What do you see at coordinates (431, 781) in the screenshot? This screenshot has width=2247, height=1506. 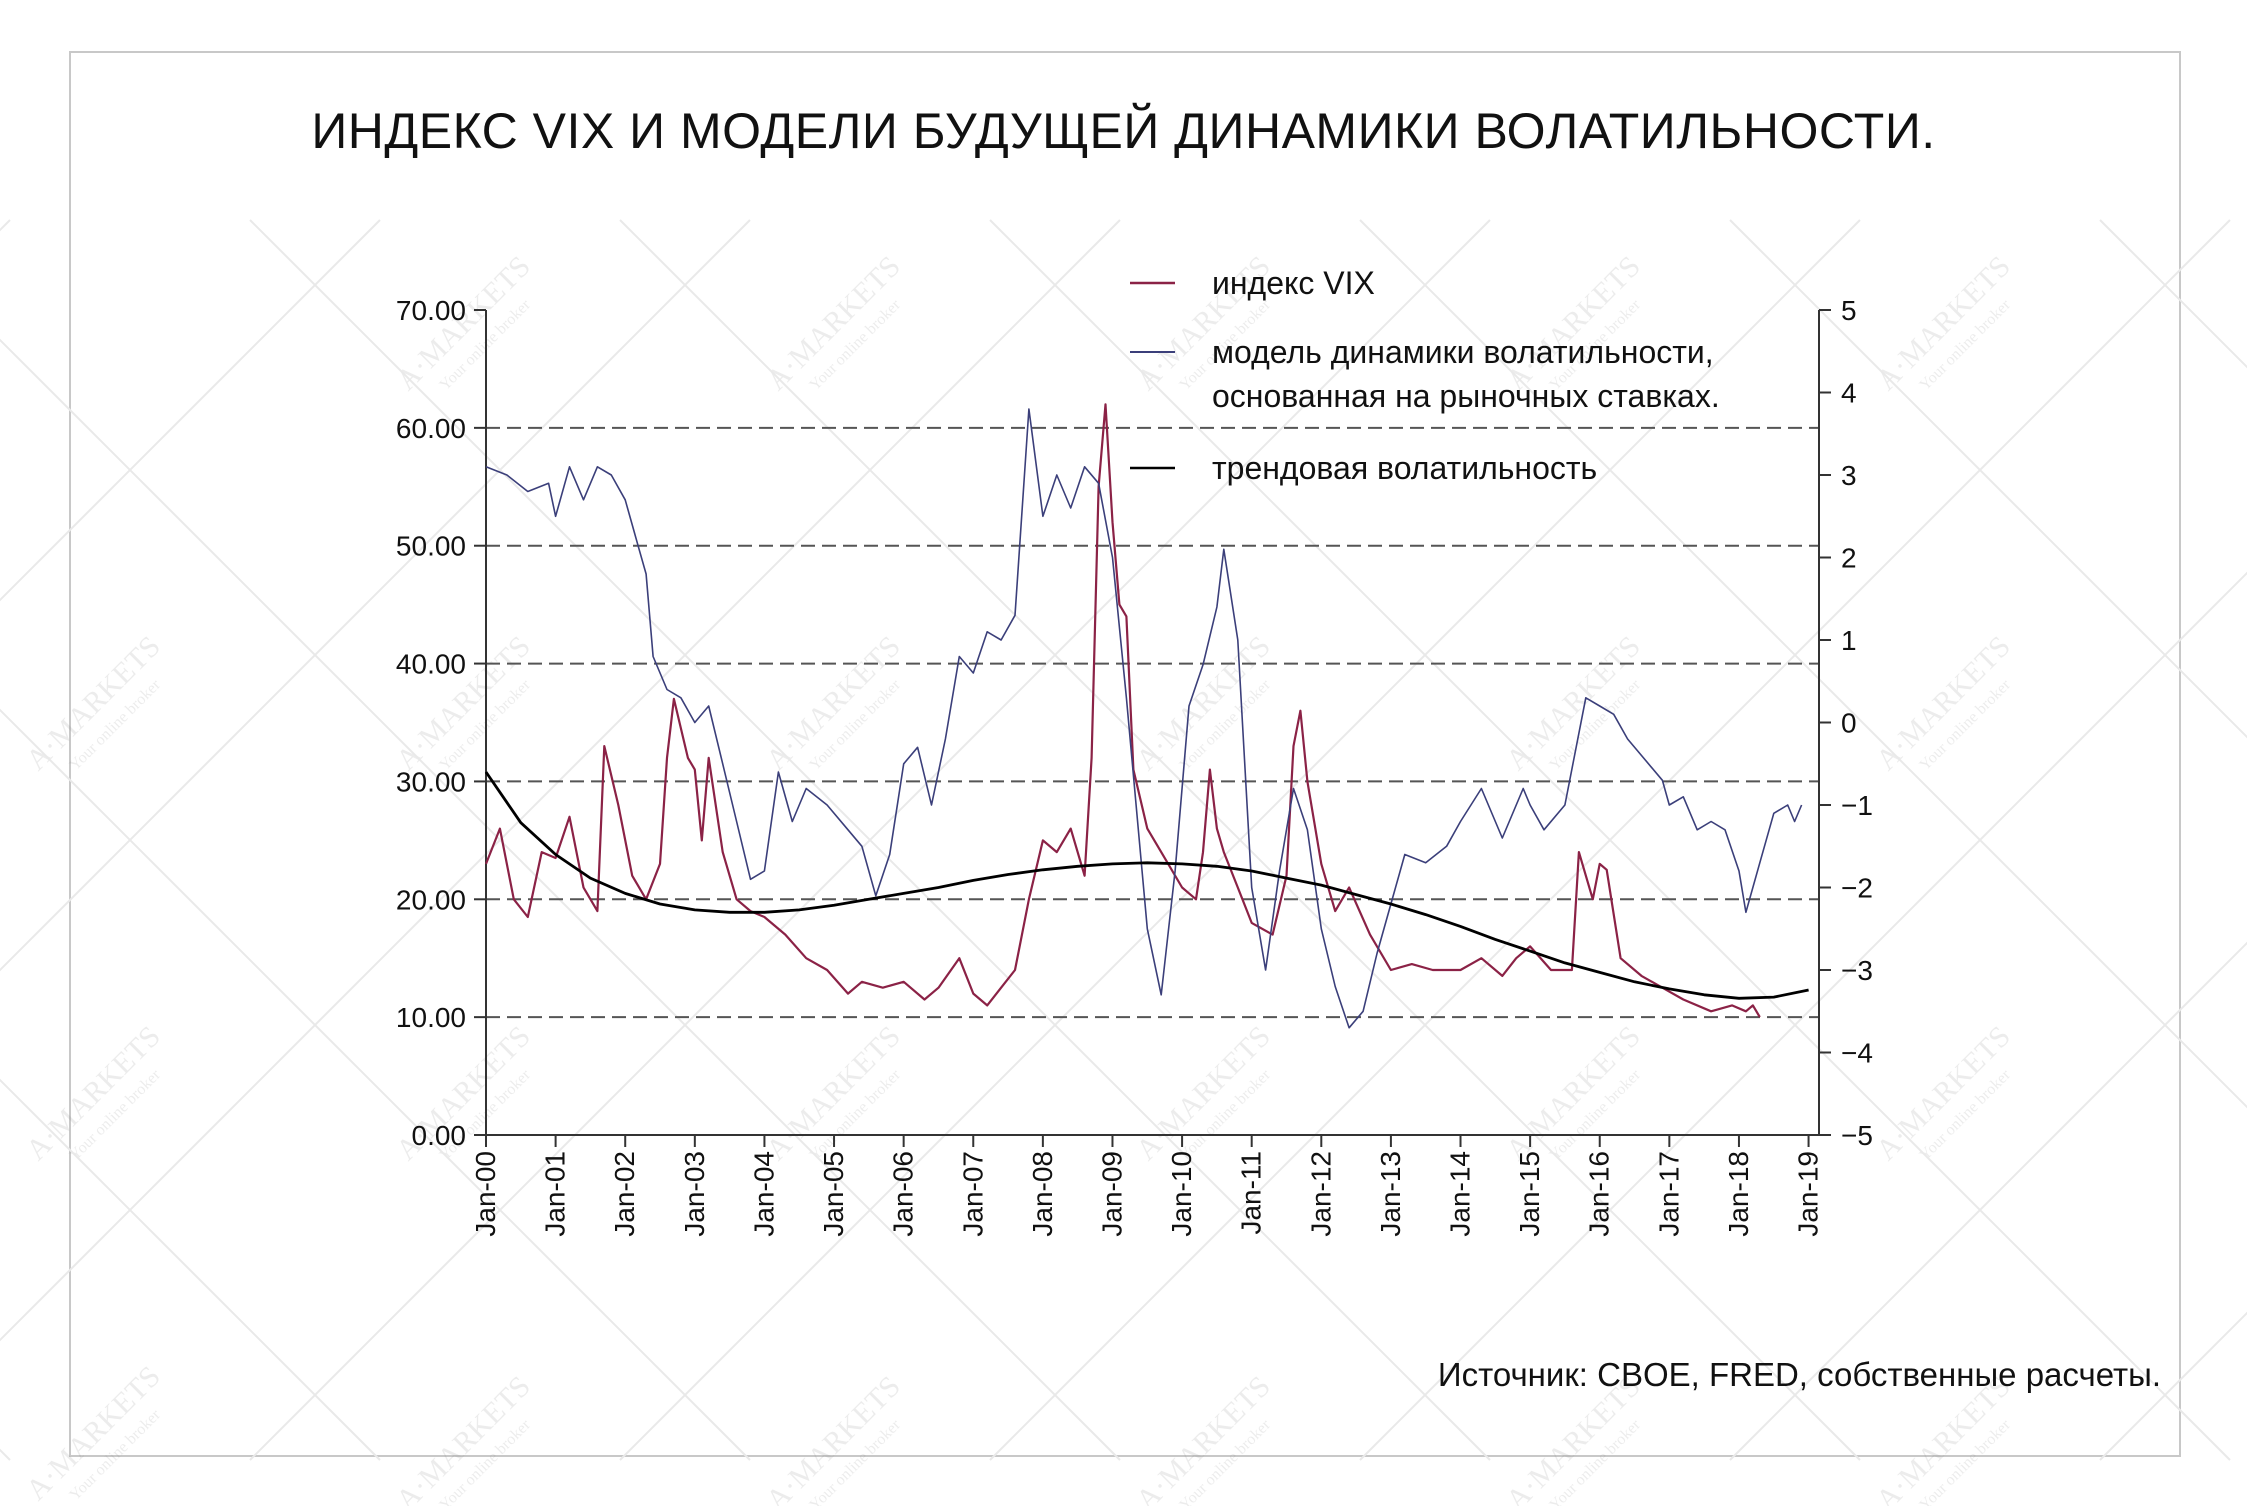 I see `y-left-tick-label: 30.00` at bounding box center [431, 781].